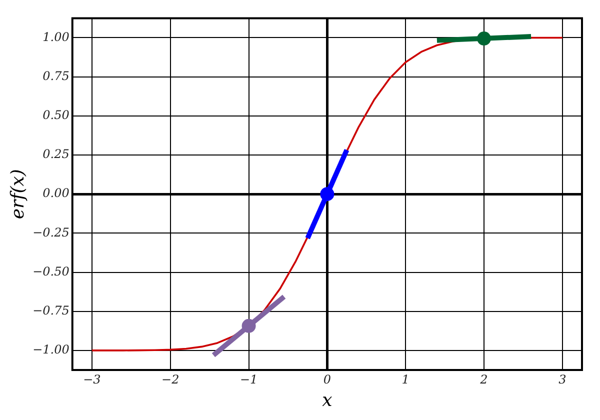 The width and height of the screenshot is (600, 420). I want to click on x-tick-label: 3, so click(562, 379).